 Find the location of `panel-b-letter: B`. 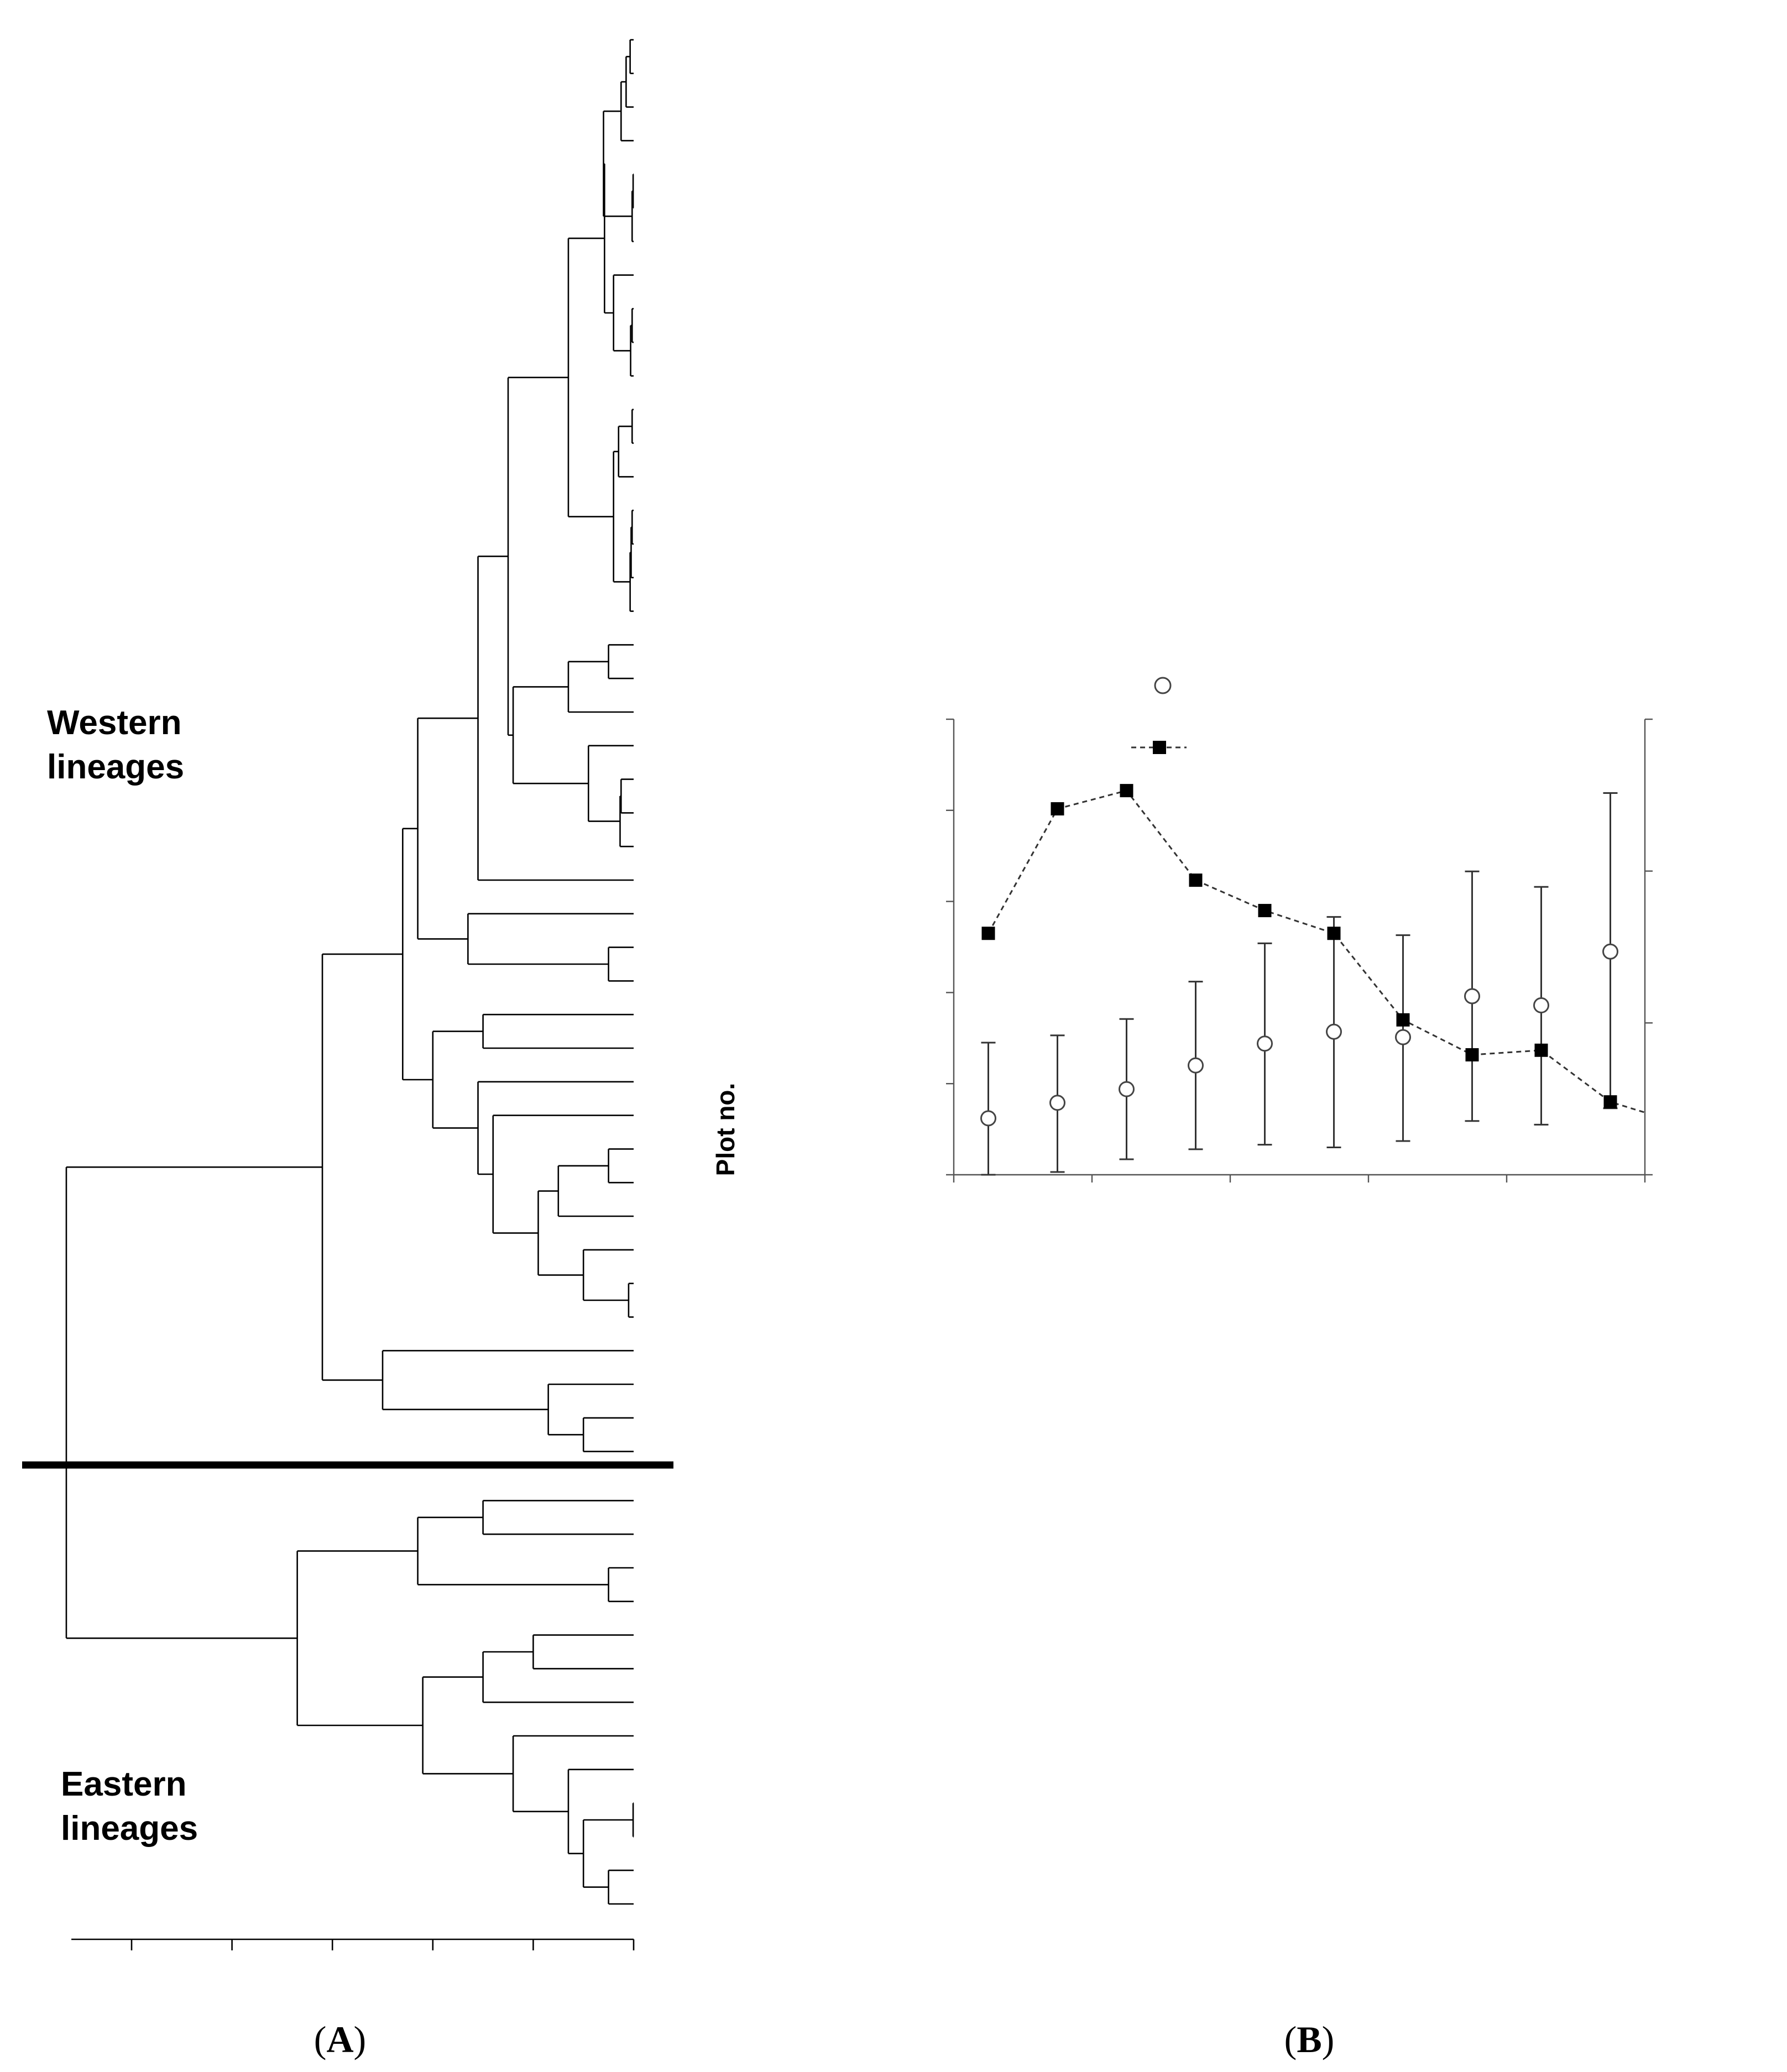

panel-b-letter: B is located at coordinates (1309, 2039).